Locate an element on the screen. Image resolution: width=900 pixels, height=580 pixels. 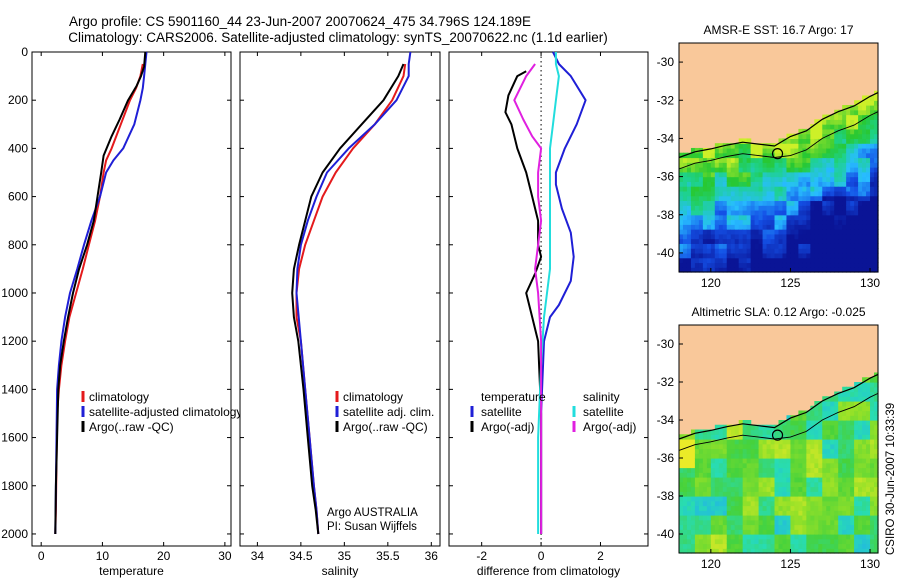
legend-label-climatology: climatology is located at coordinates (373, 397).